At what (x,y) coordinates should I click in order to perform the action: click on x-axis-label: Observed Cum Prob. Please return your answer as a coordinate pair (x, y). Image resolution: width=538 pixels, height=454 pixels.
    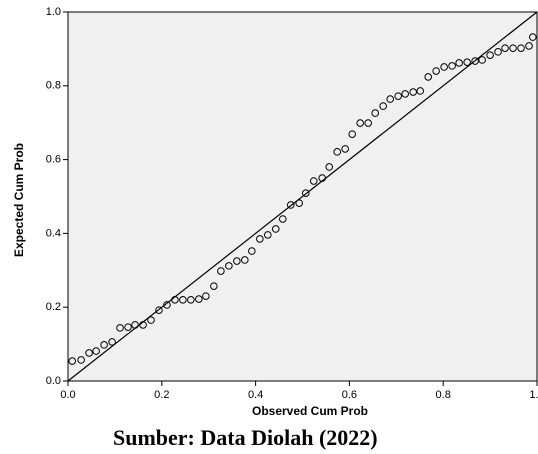
    Looking at the image, I should click on (310, 411).